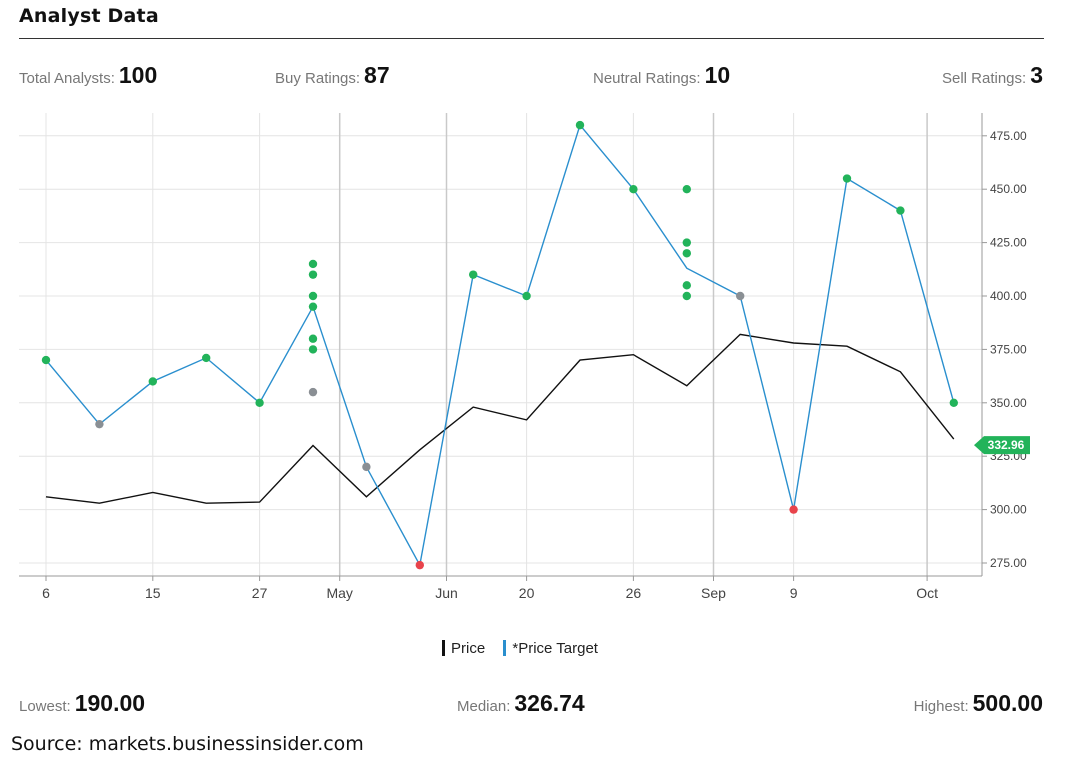 The height and width of the screenshot is (763, 1067). What do you see at coordinates (1008, 349) in the screenshot?
I see `y-tick-label: 375.00` at bounding box center [1008, 349].